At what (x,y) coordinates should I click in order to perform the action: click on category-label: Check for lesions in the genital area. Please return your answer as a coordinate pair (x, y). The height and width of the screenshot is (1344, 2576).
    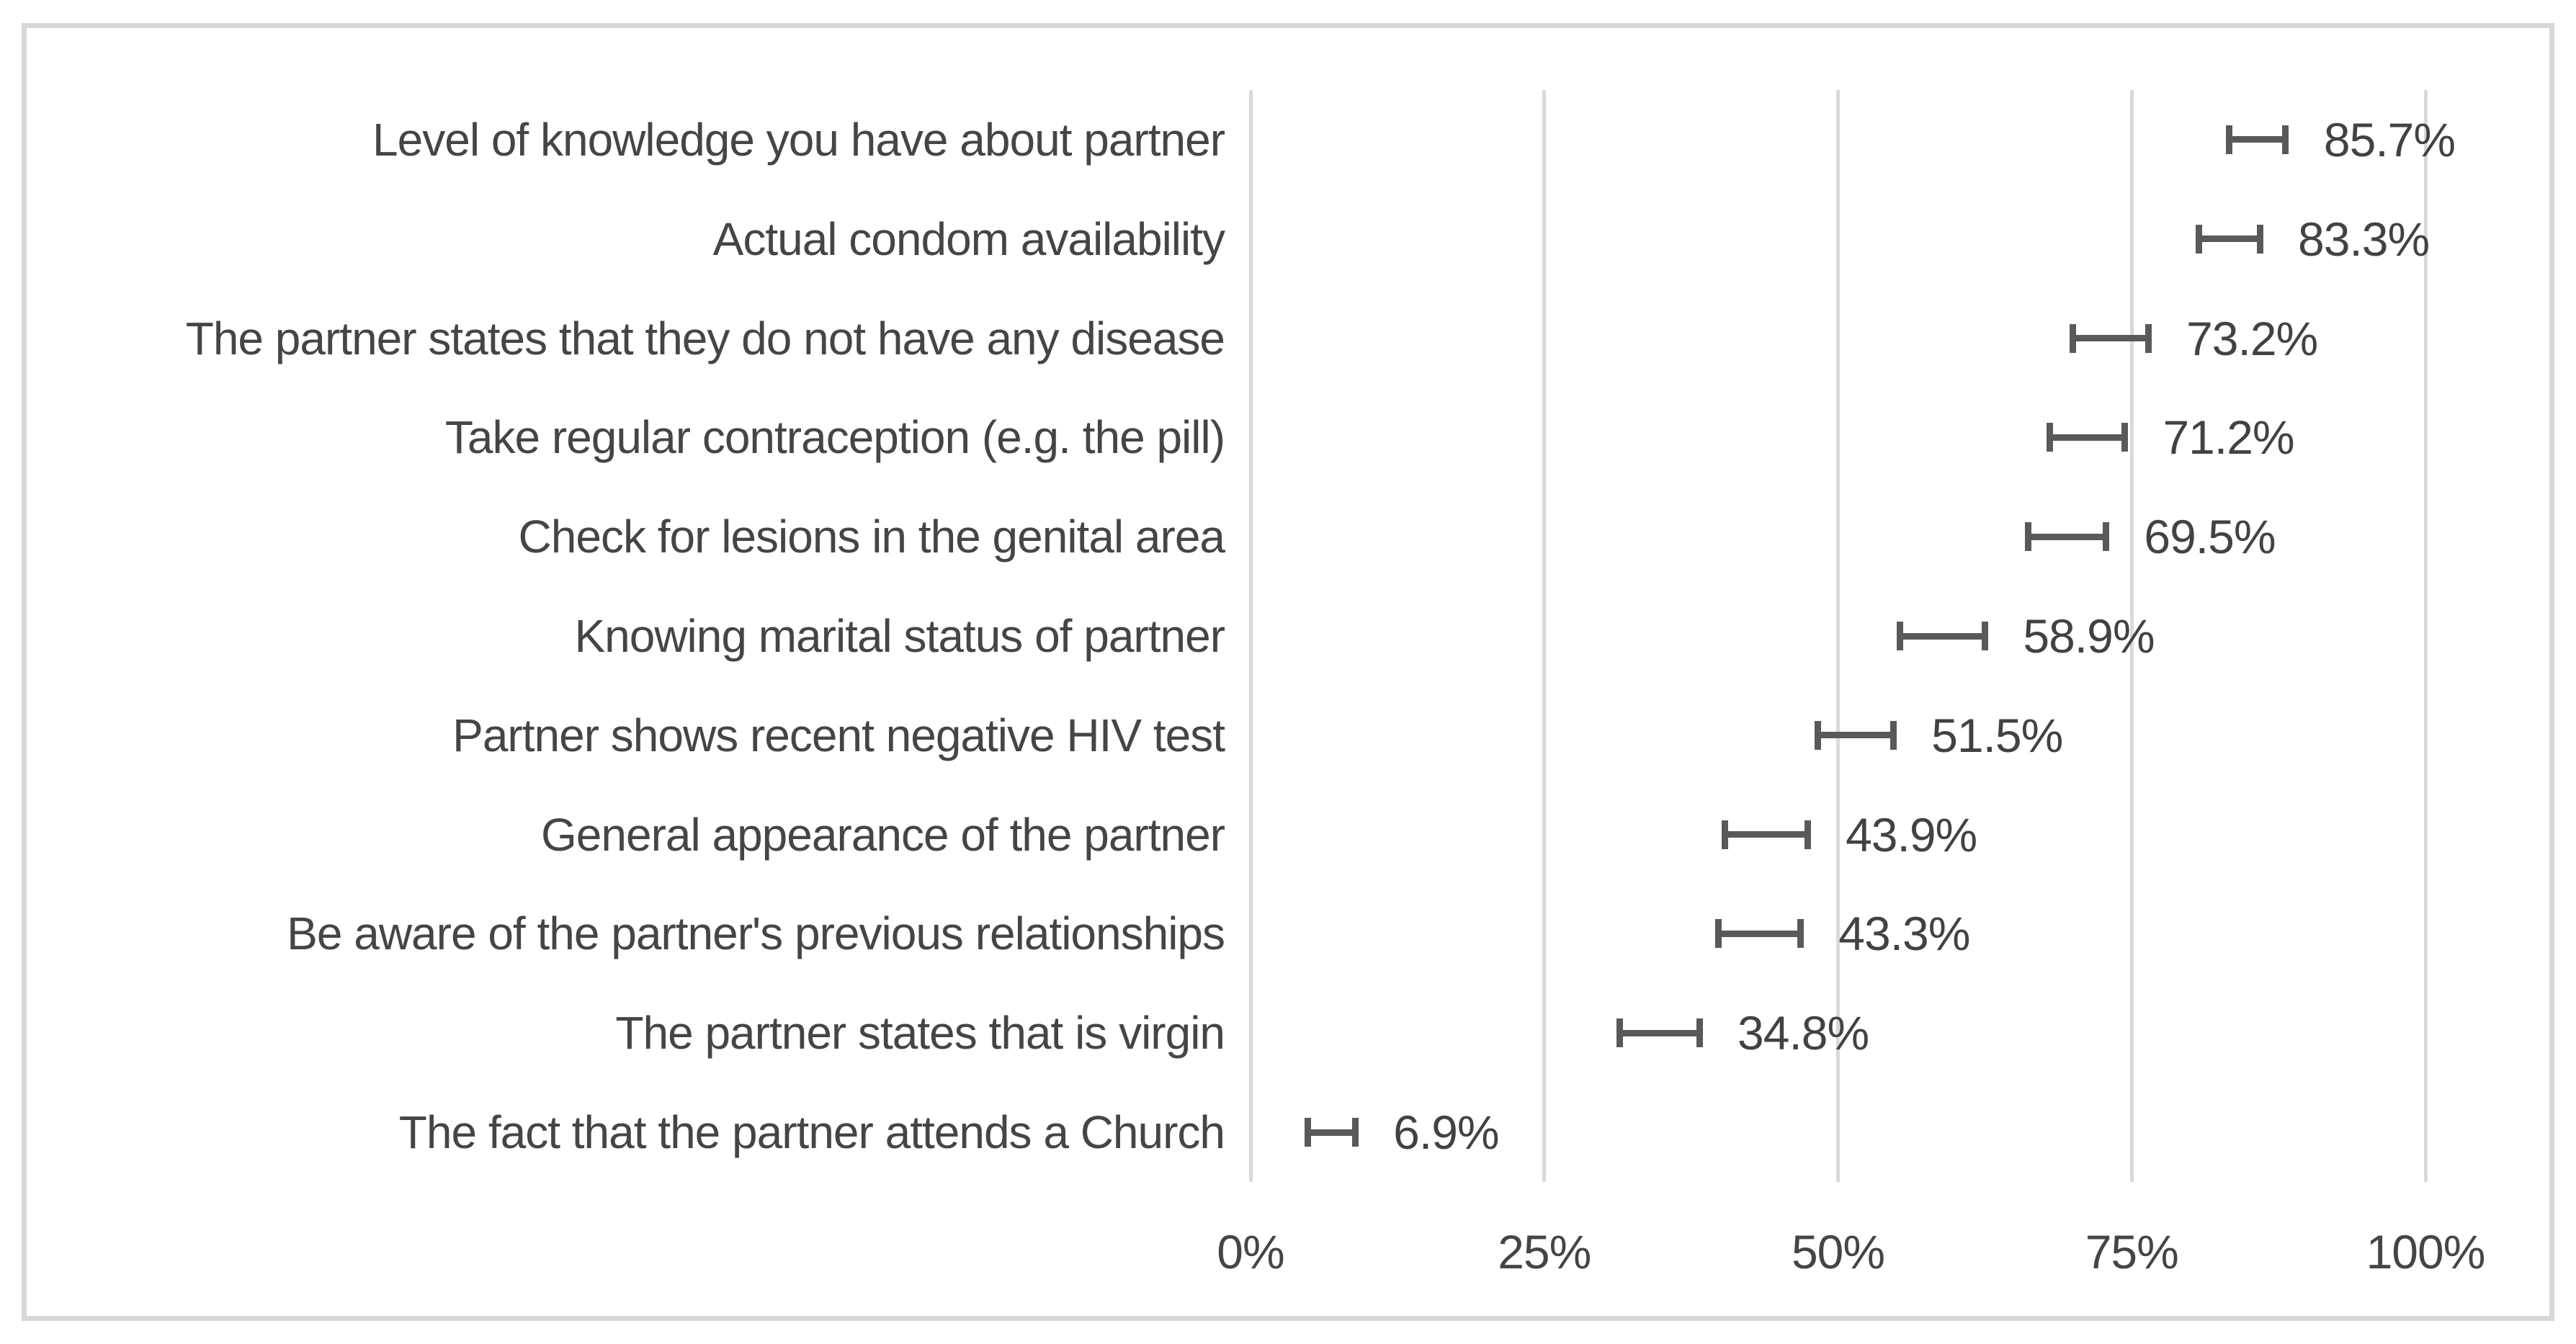
    Looking at the image, I should click on (871, 537).